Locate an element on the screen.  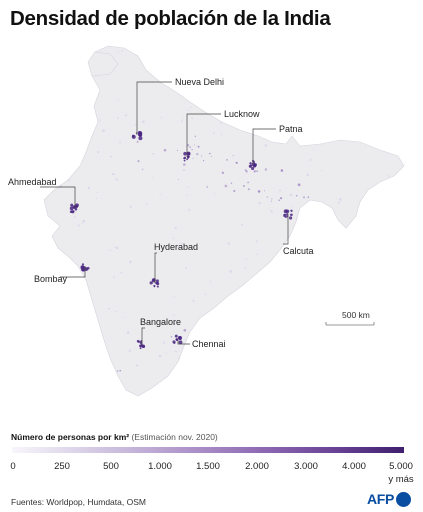
city-label-bombay: Bombay is located at coordinates (51, 279).